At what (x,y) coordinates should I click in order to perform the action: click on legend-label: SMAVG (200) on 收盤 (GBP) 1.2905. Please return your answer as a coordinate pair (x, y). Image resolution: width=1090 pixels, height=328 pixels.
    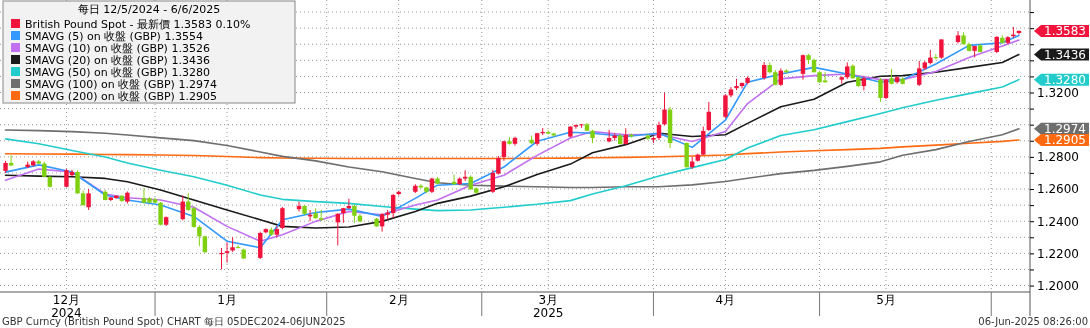
    Looking at the image, I should click on (121, 96).